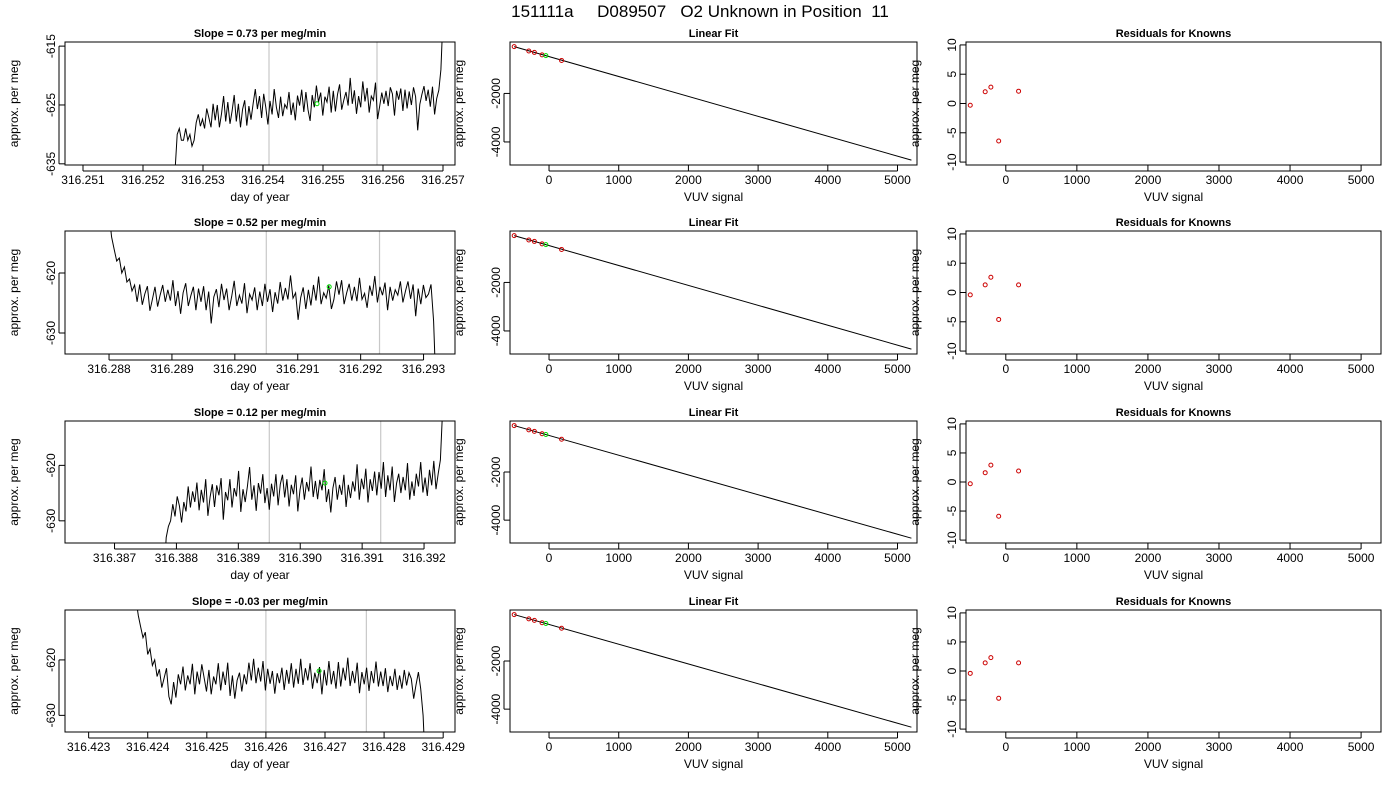 The image size is (1400, 800). What do you see at coordinates (298, 369) in the screenshot?
I see `x-tick-label: 316.291` at bounding box center [298, 369].